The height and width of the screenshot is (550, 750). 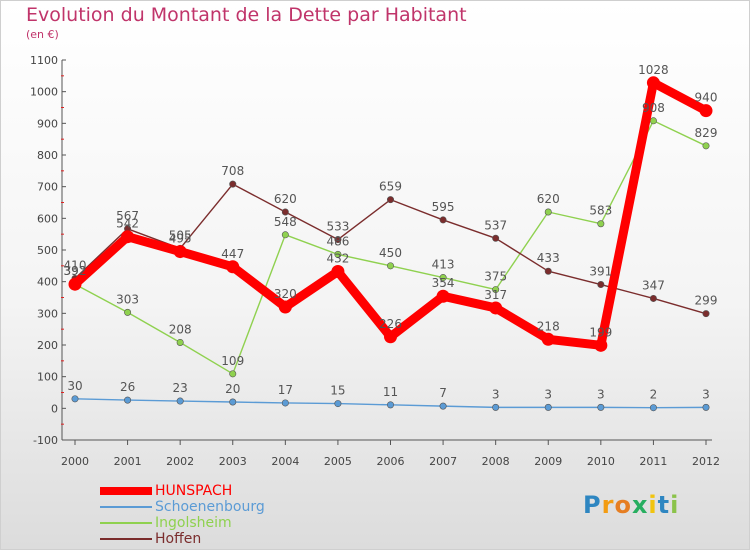 What do you see at coordinates (548, 326) in the screenshot?
I see `data-label-hunspach: 218` at bounding box center [548, 326].